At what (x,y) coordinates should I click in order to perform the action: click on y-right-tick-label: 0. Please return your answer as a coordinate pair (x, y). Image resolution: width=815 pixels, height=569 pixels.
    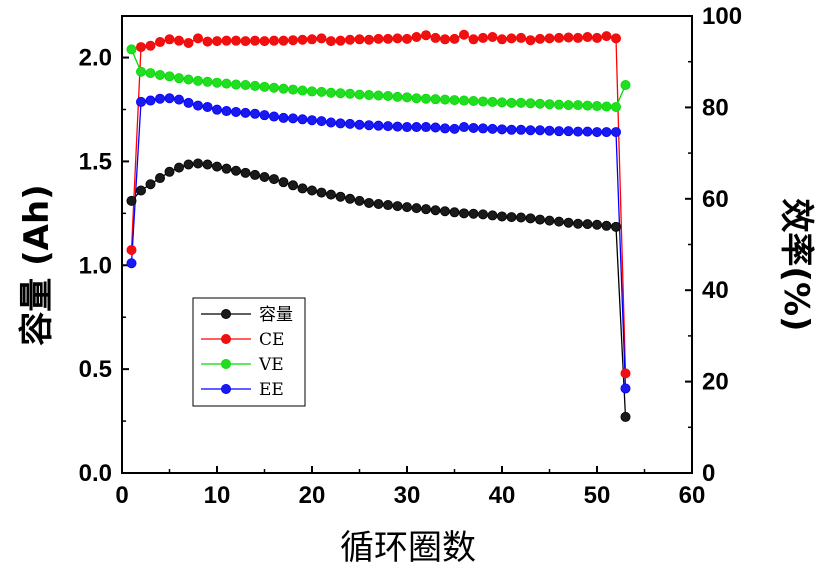
    Looking at the image, I should click on (708, 473).